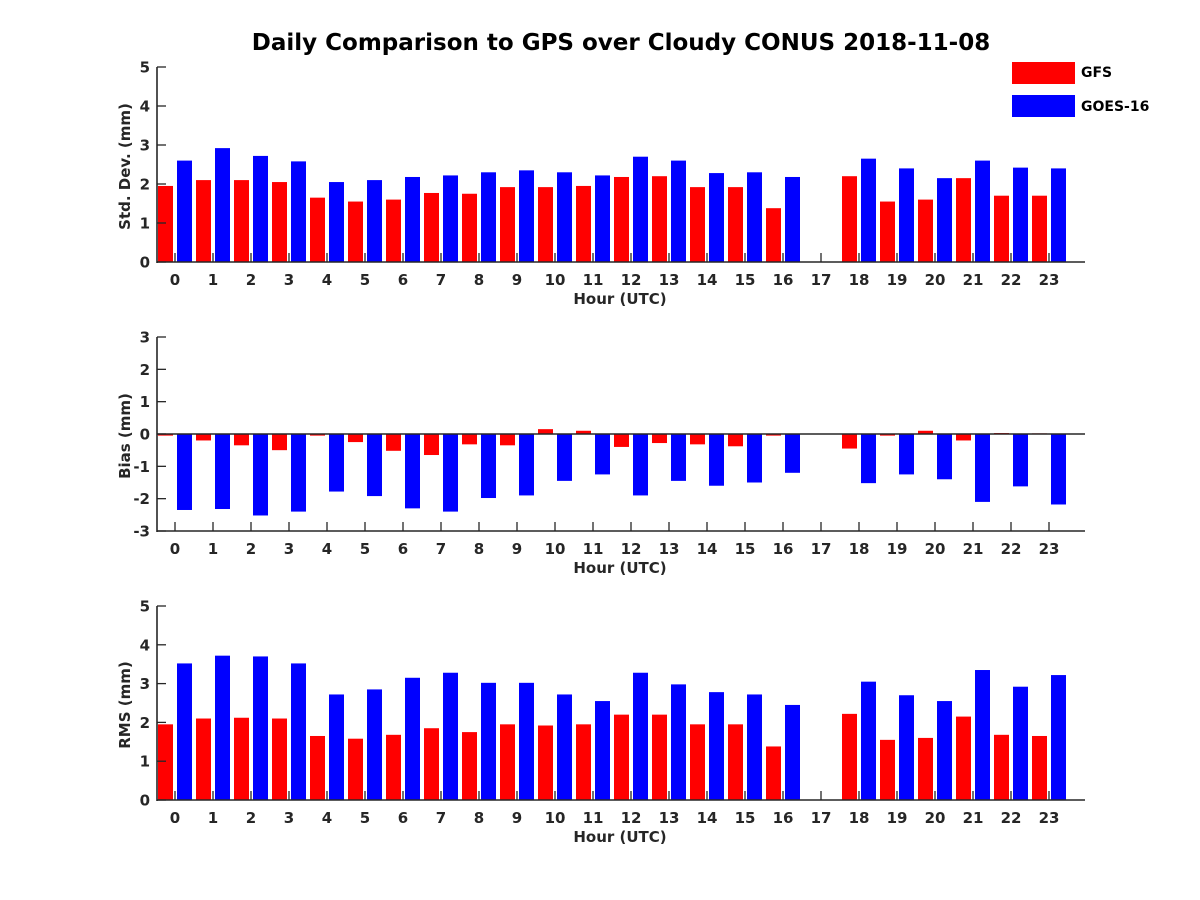  What do you see at coordinates (327, 549) in the screenshot?
I see `x-tick-label-p2-4: 4` at bounding box center [327, 549].